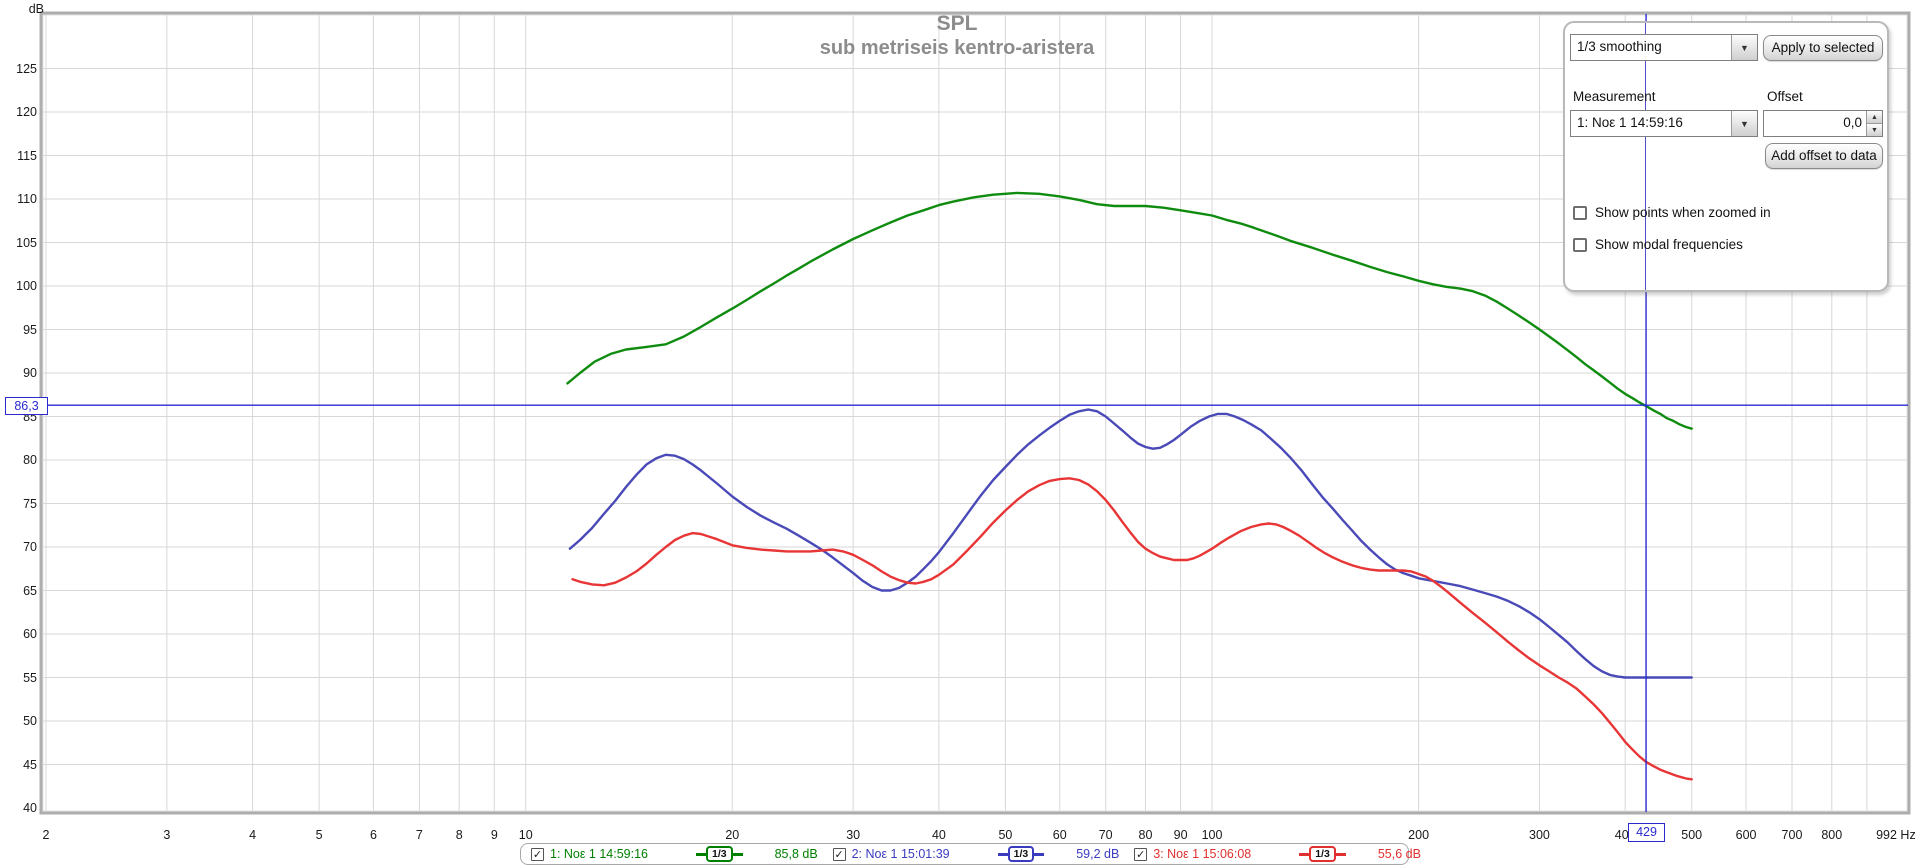  What do you see at coordinates (1874, 117) in the screenshot?
I see `spinner-up-icon: ▲` at bounding box center [1874, 117].